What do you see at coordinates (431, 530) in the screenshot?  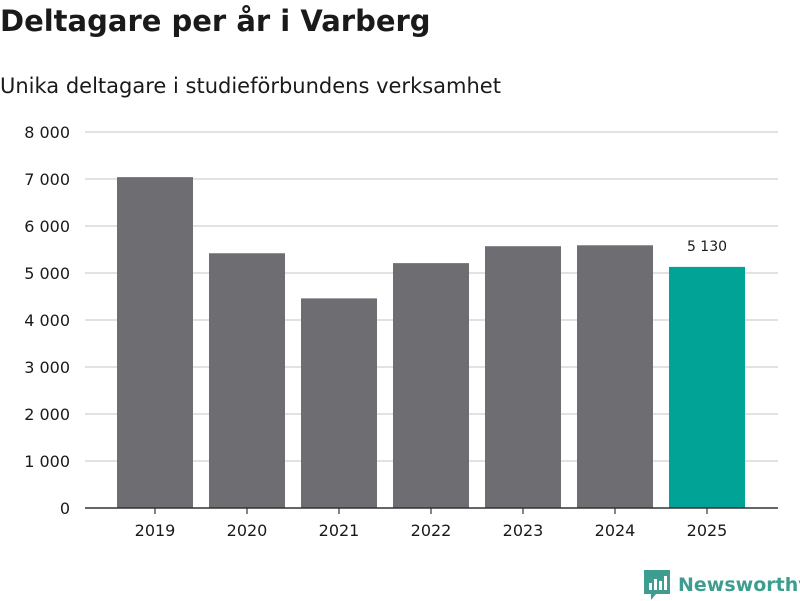 I see `x-tick-label: 2022` at bounding box center [431, 530].